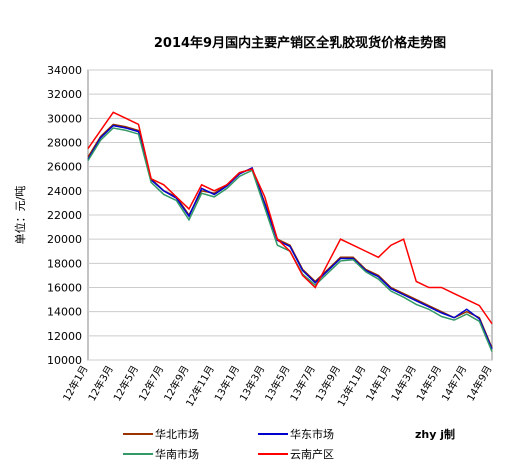  Describe the element at coordinates (312, 454) in the screenshot. I see `legend-label: 云南产区` at that location.